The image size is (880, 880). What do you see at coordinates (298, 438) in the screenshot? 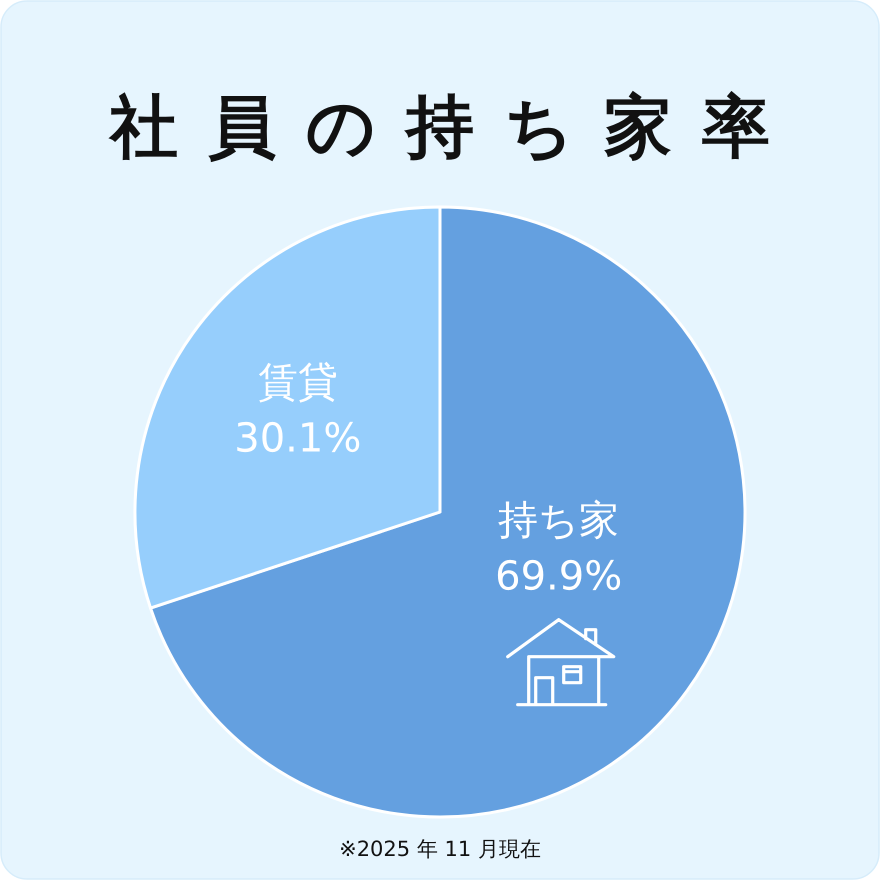
I see `data-label: 30.1%` at bounding box center [298, 438].